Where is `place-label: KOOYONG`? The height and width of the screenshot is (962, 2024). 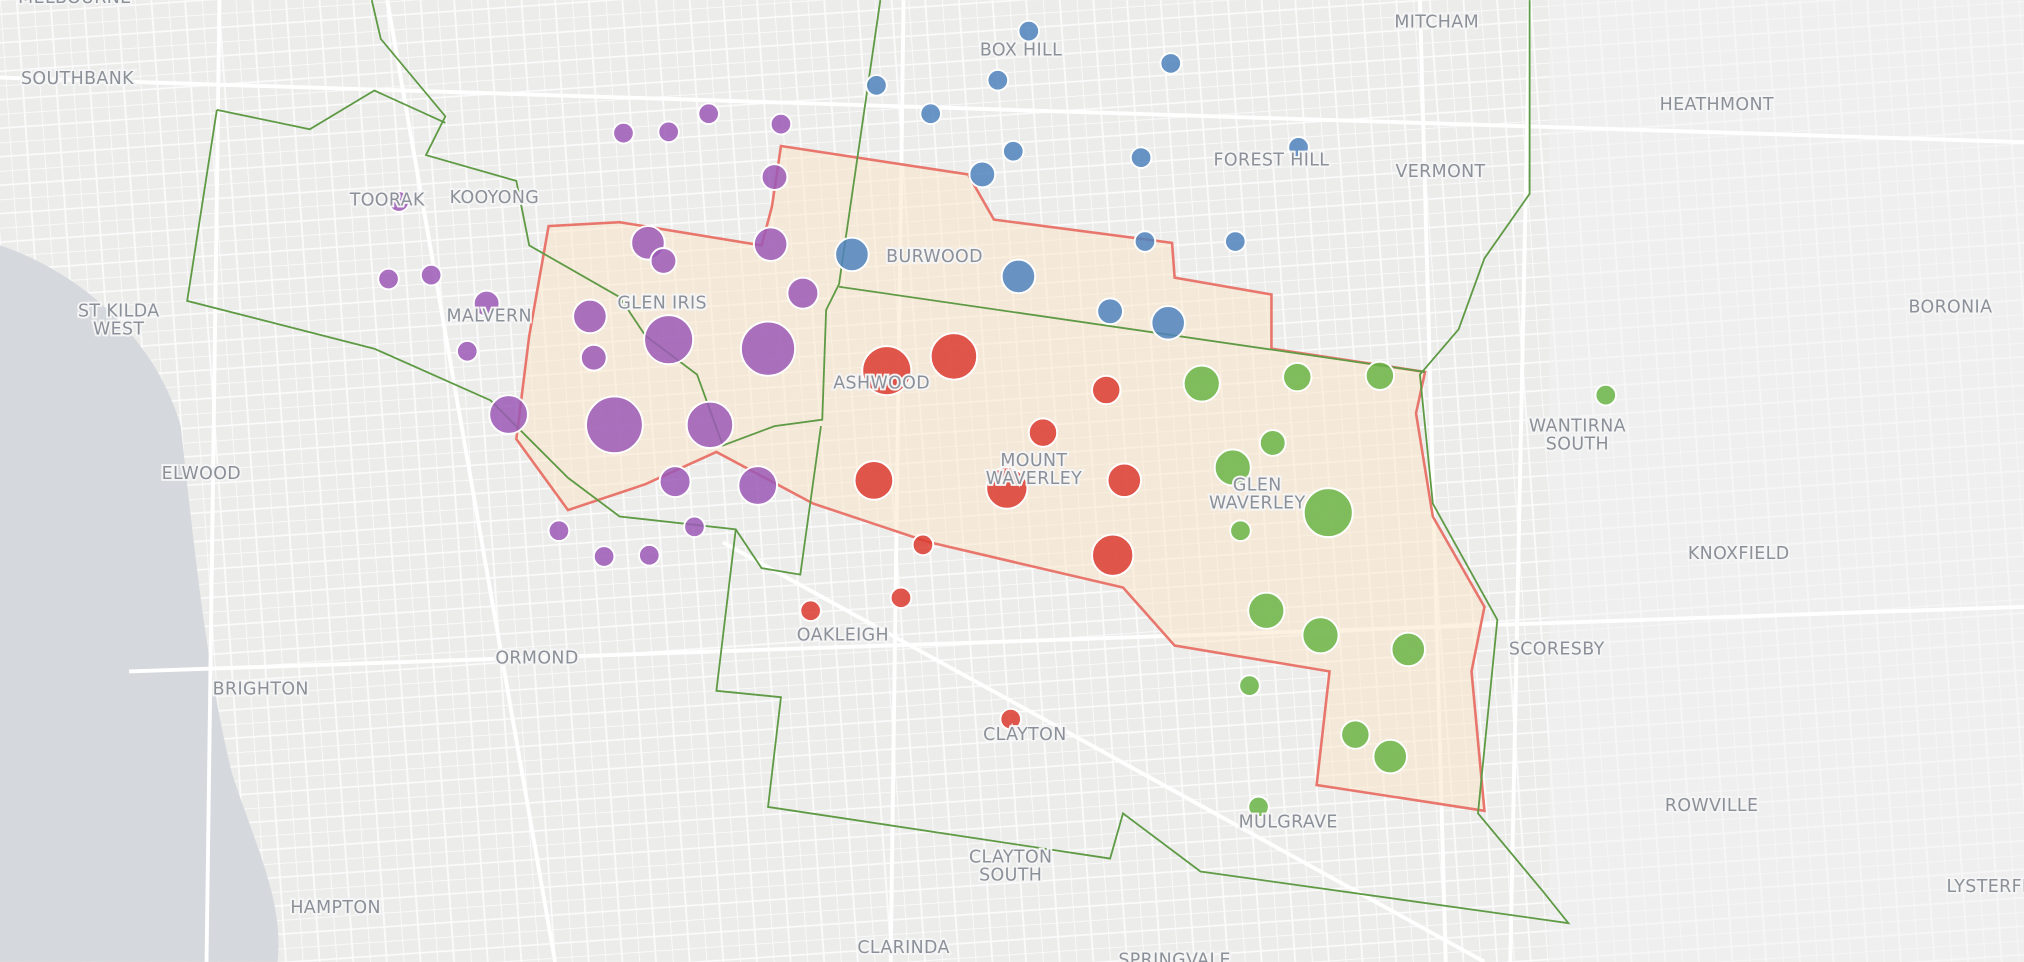
place-label: KOOYONG is located at coordinates (495, 198).